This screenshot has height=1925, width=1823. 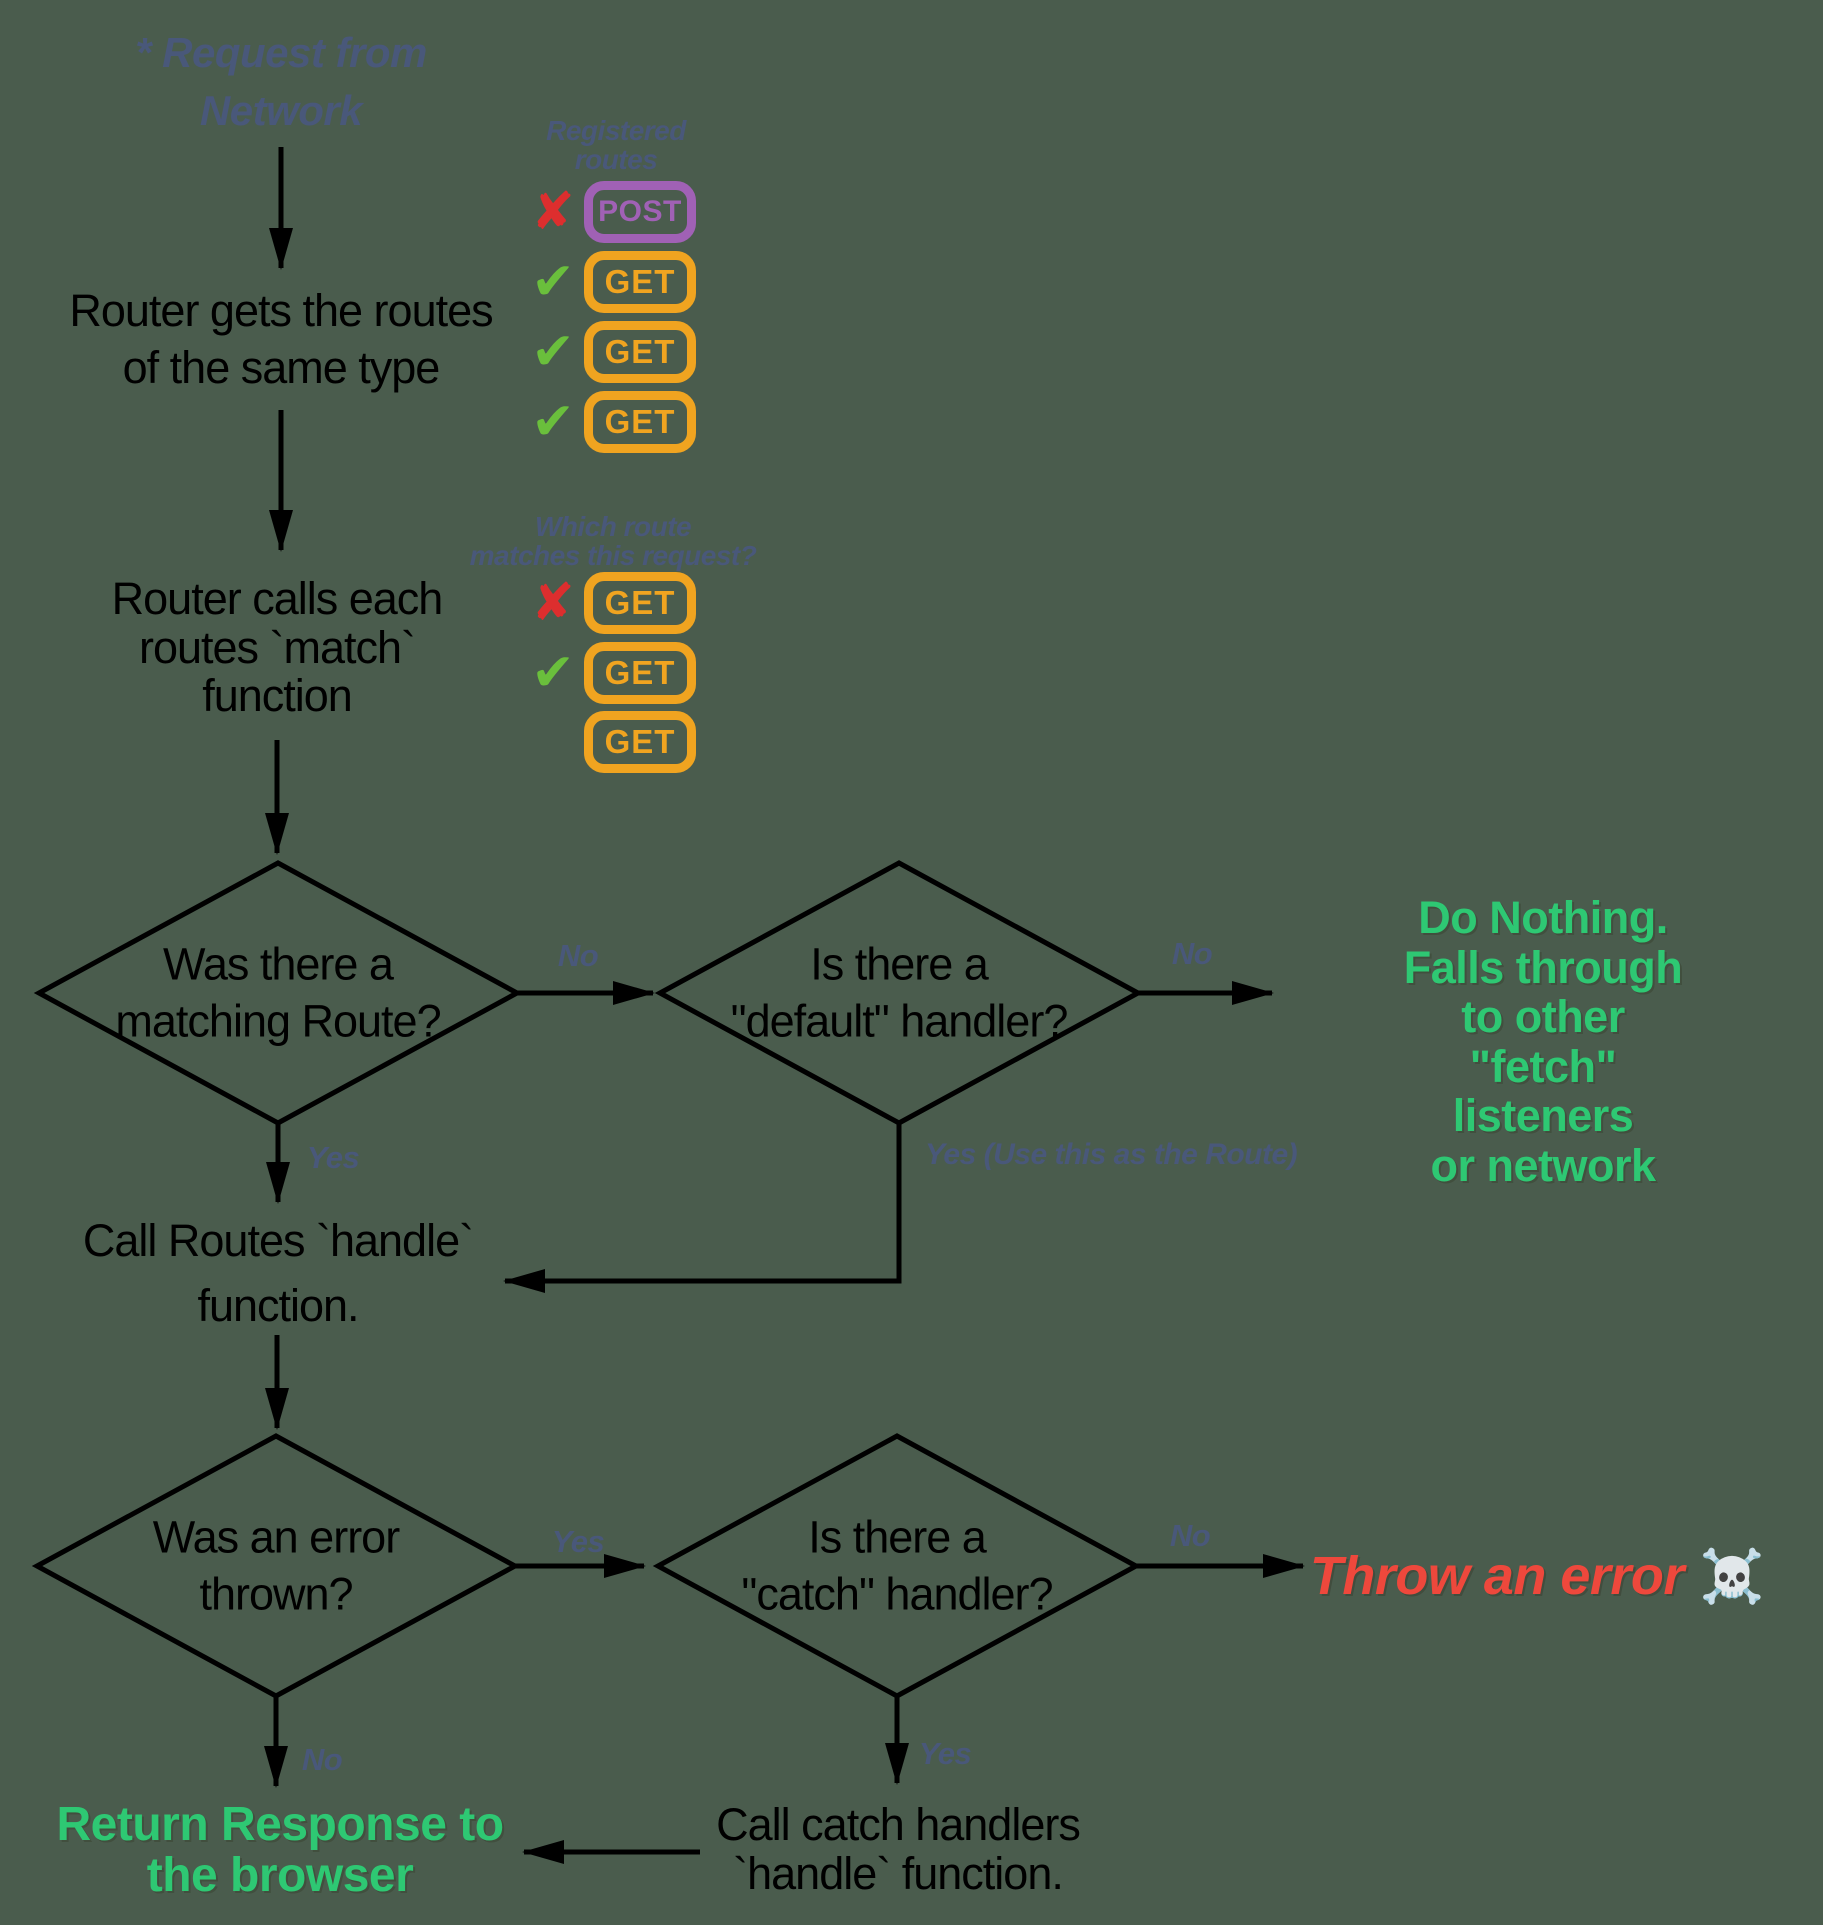 I want to click on match-item-get-1: ✘ GET, so click(x=610, y=603).